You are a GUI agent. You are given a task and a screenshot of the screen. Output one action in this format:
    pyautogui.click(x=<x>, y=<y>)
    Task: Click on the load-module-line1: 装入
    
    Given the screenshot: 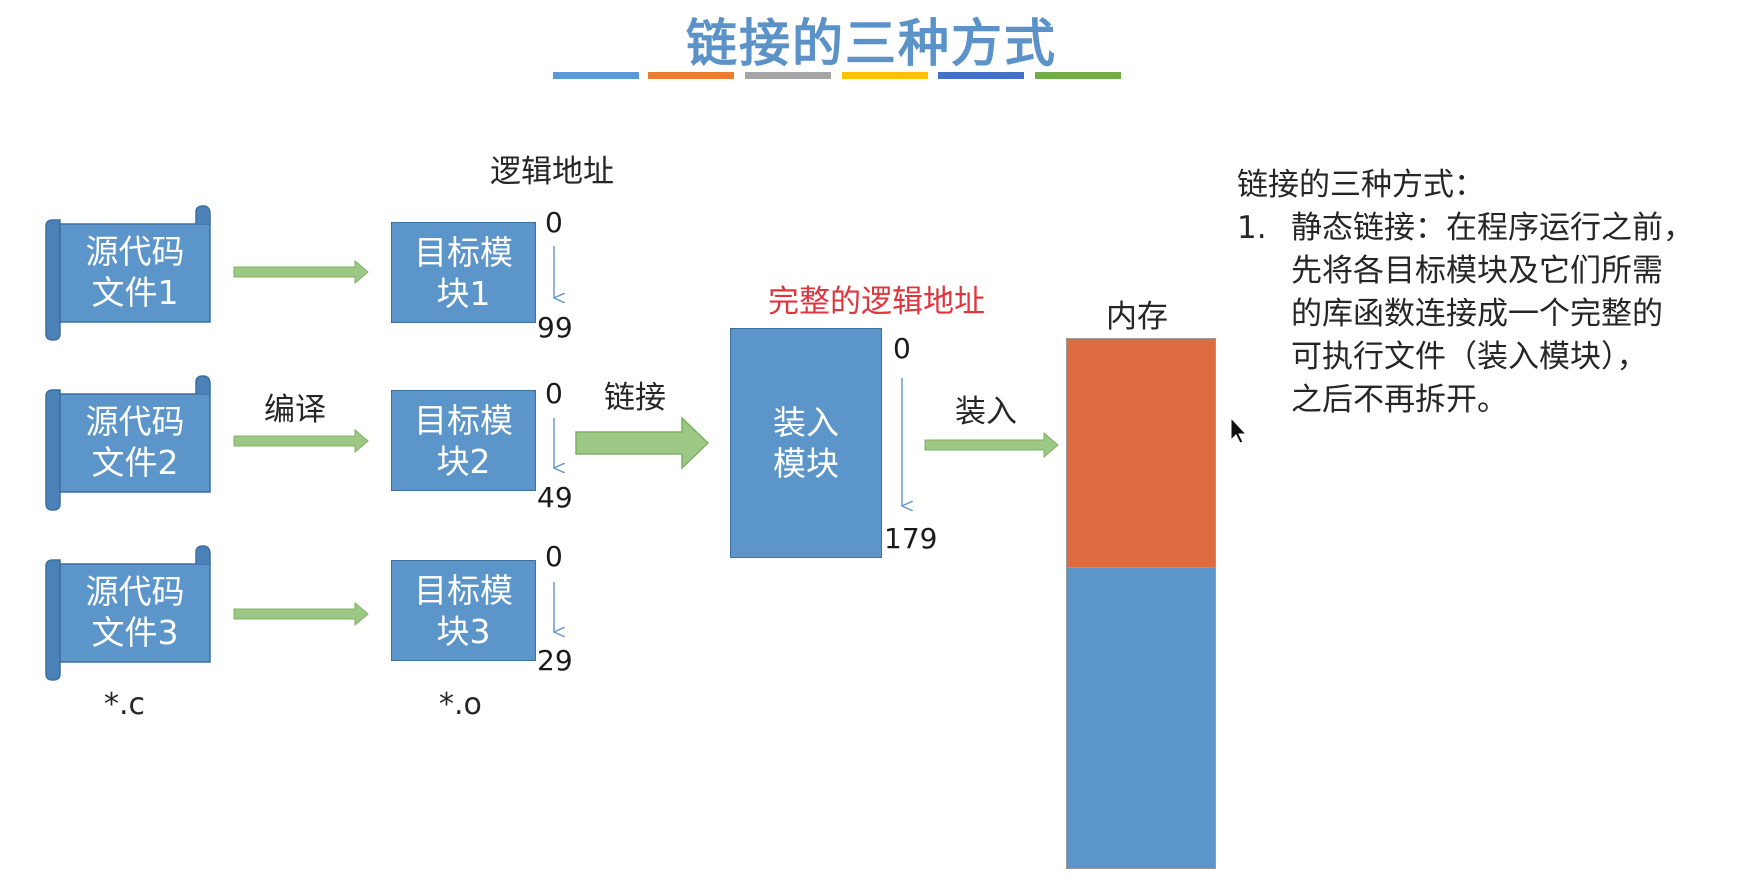 What is the action you would take?
    pyautogui.click(x=806, y=422)
    